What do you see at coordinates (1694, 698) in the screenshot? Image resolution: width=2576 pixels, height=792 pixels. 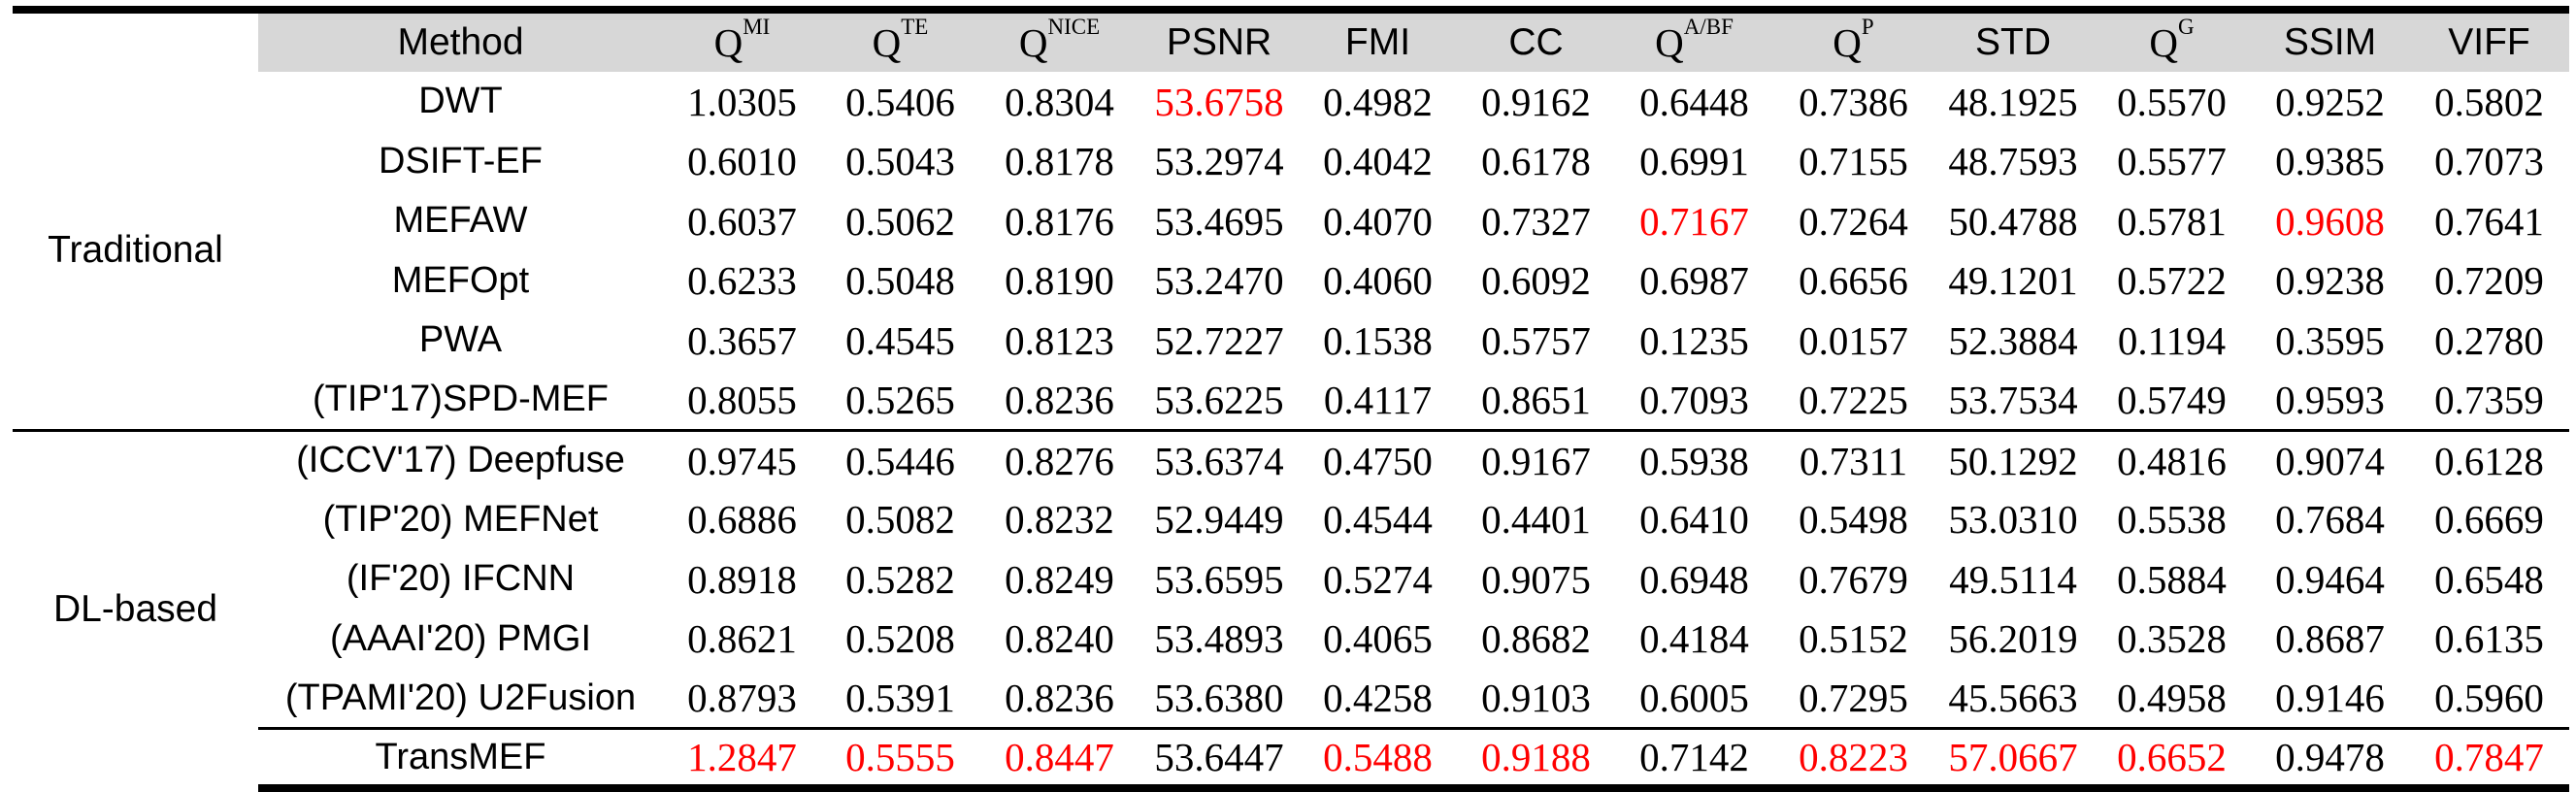 I see `value-cell: 0.6005` at bounding box center [1694, 698].